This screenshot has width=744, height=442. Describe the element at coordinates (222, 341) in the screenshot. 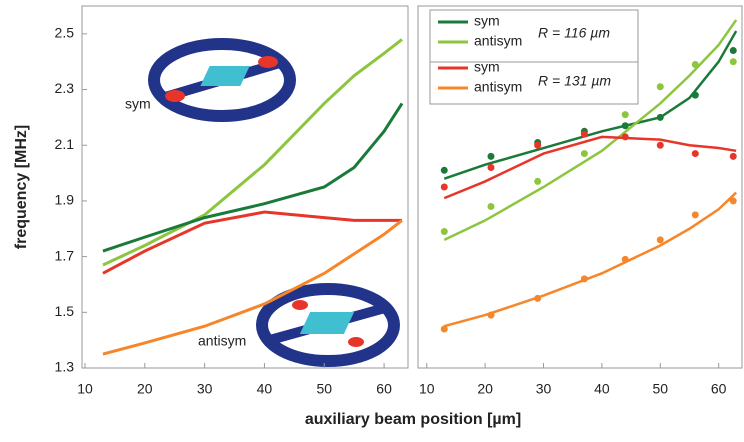

I see `annotation: antisym` at that location.